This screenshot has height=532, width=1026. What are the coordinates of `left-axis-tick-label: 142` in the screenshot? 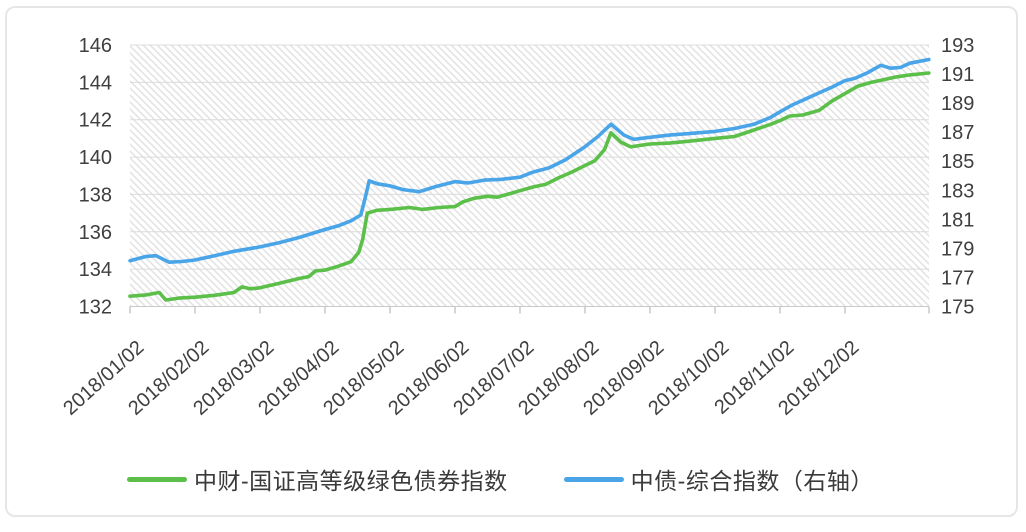 It's located at (95, 121).